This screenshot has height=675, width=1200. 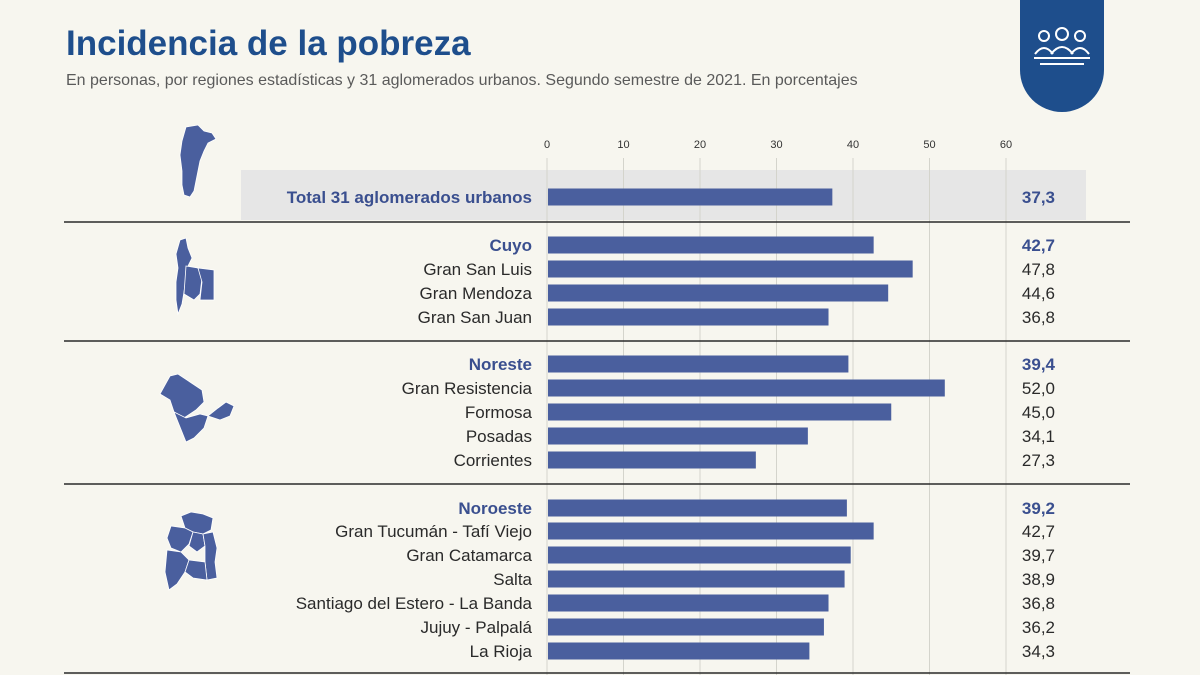 What do you see at coordinates (853, 145) in the screenshot?
I see `x-tick-label: 40` at bounding box center [853, 145].